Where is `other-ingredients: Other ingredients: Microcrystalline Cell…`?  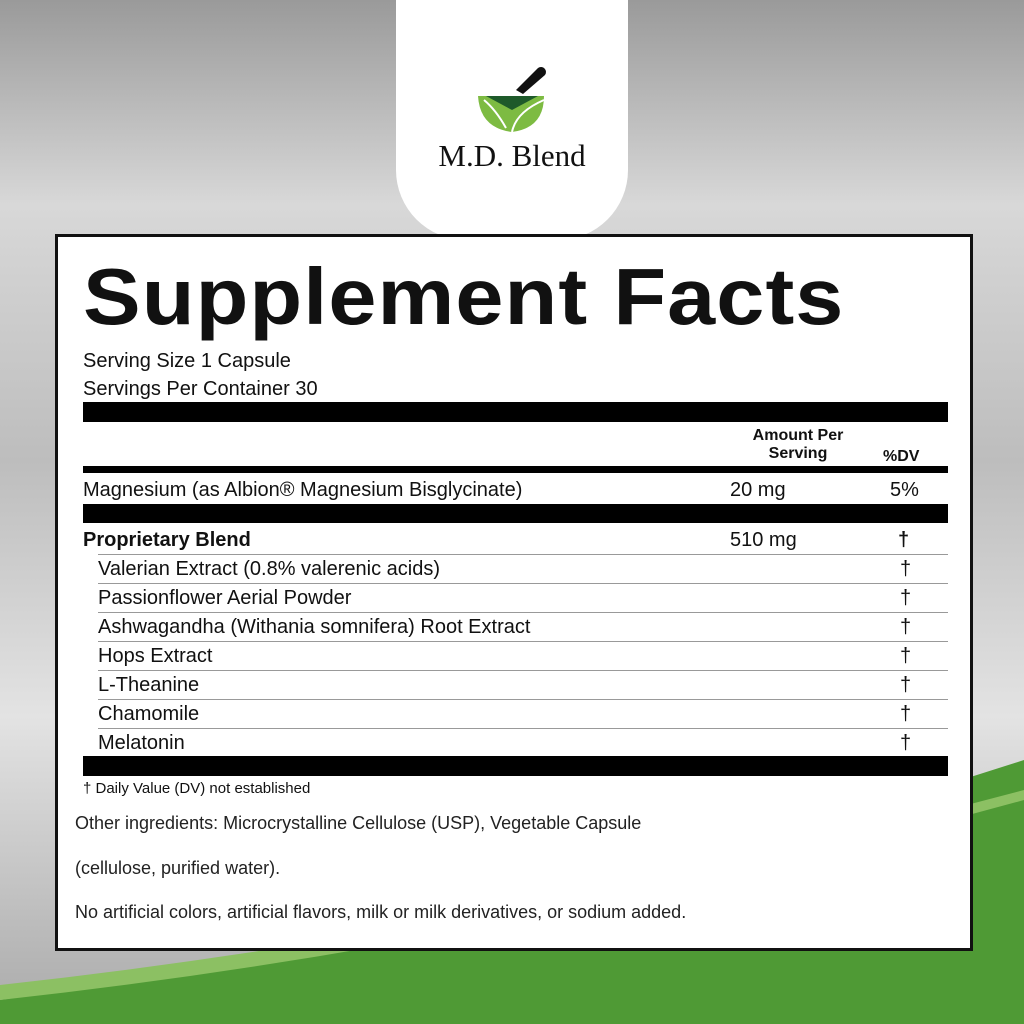 other-ingredients: Other ingredients: Microcrystalline Cell… is located at coordinates (358, 823).